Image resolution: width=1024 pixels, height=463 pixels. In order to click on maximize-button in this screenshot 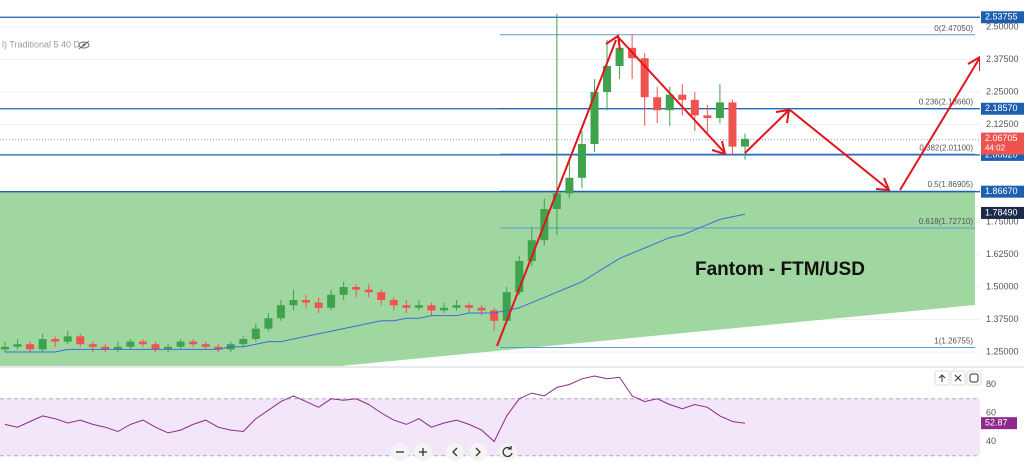, I will do `click(974, 378)`.